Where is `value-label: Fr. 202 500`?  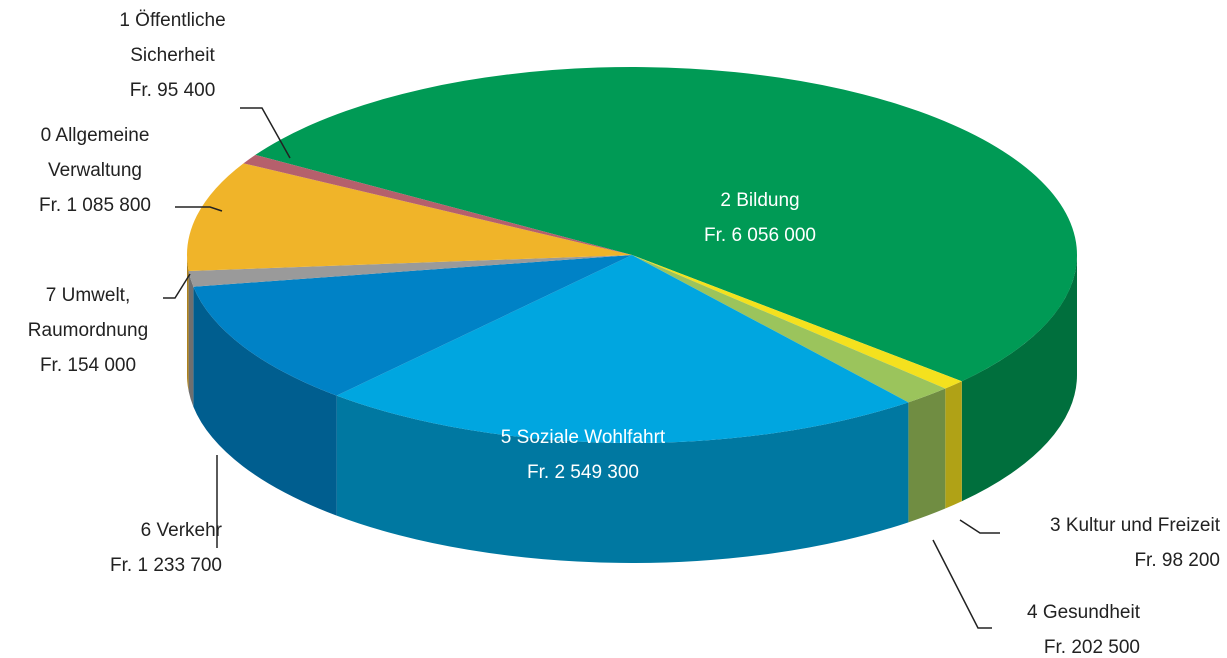 value-label: Fr. 202 500 is located at coordinates (1091, 647).